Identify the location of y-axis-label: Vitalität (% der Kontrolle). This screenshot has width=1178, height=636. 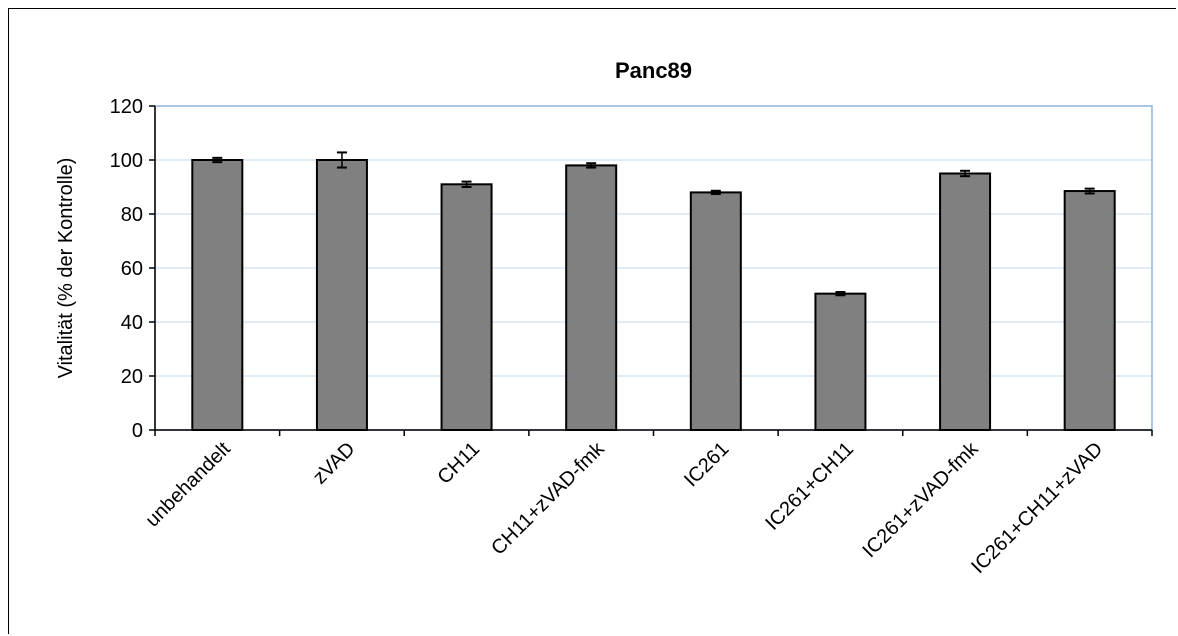
(66, 268).